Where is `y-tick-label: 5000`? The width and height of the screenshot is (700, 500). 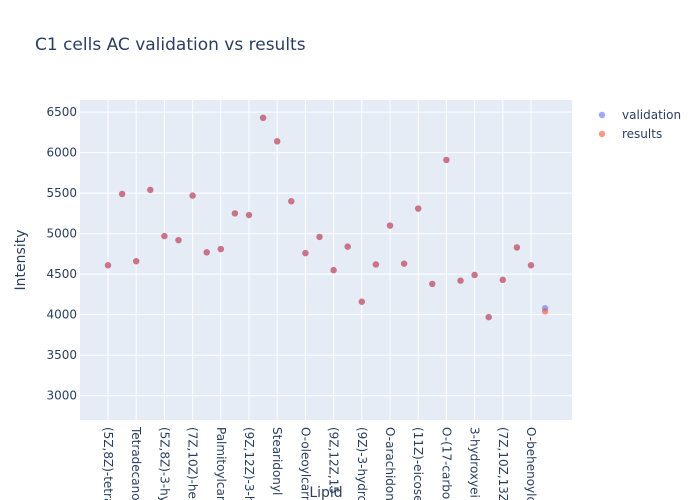 y-tick-label: 5000 is located at coordinates (61, 234).